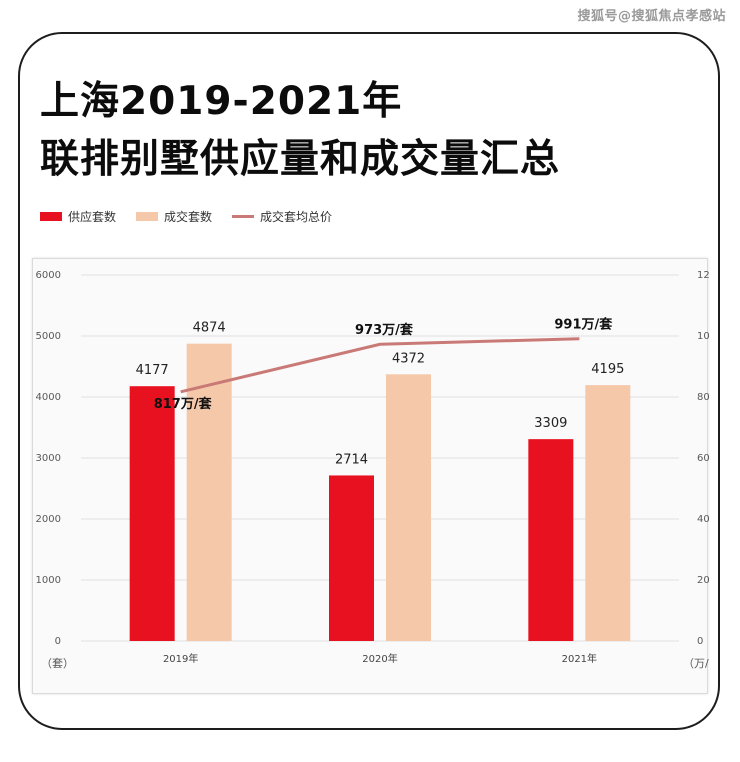 This screenshot has width=740, height=762. Describe the element at coordinates (703, 275) in the screenshot. I see `y-right-tick-label: 1200` at that location.